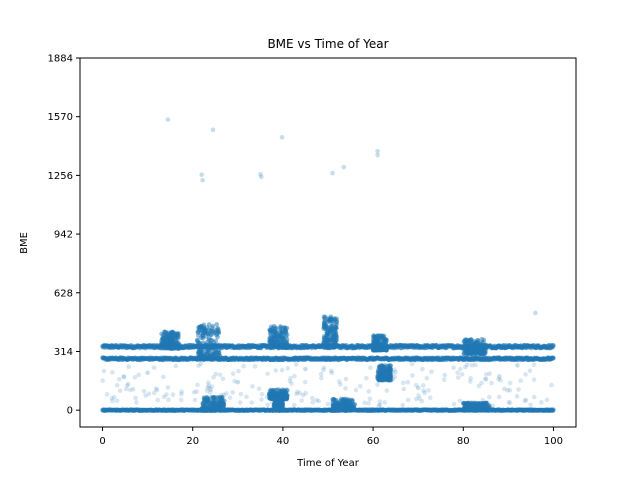 This screenshot has width=640, height=480. What do you see at coordinates (373, 441) in the screenshot?
I see `x-tick-label: 60` at bounding box center [373, 441].